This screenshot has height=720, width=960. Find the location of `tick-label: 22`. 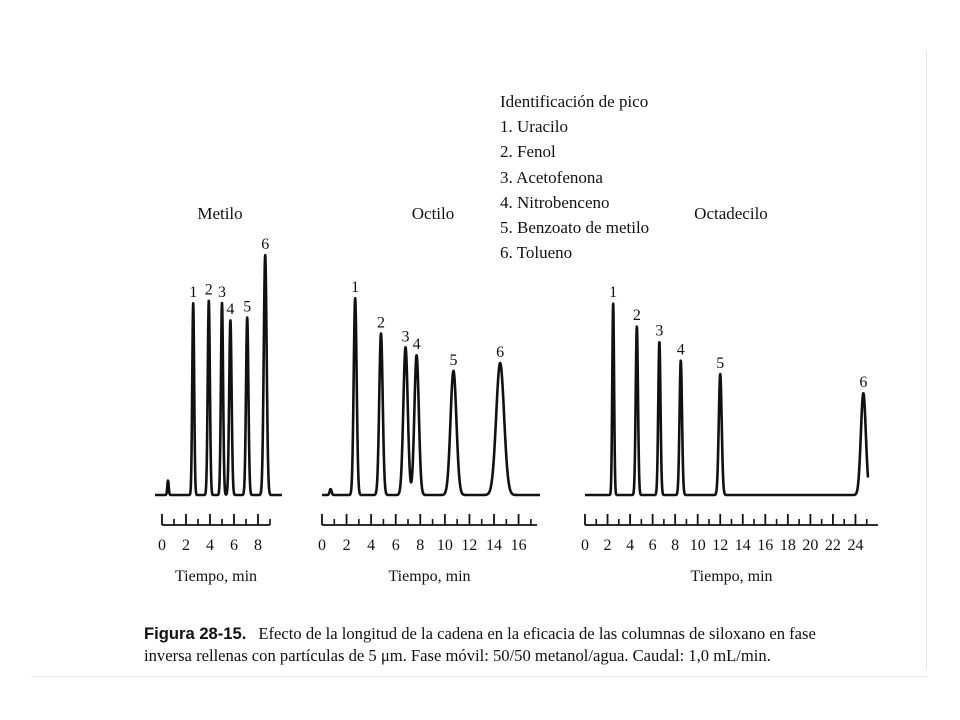

tick-label: 22 is located at coordinates (833, 545).